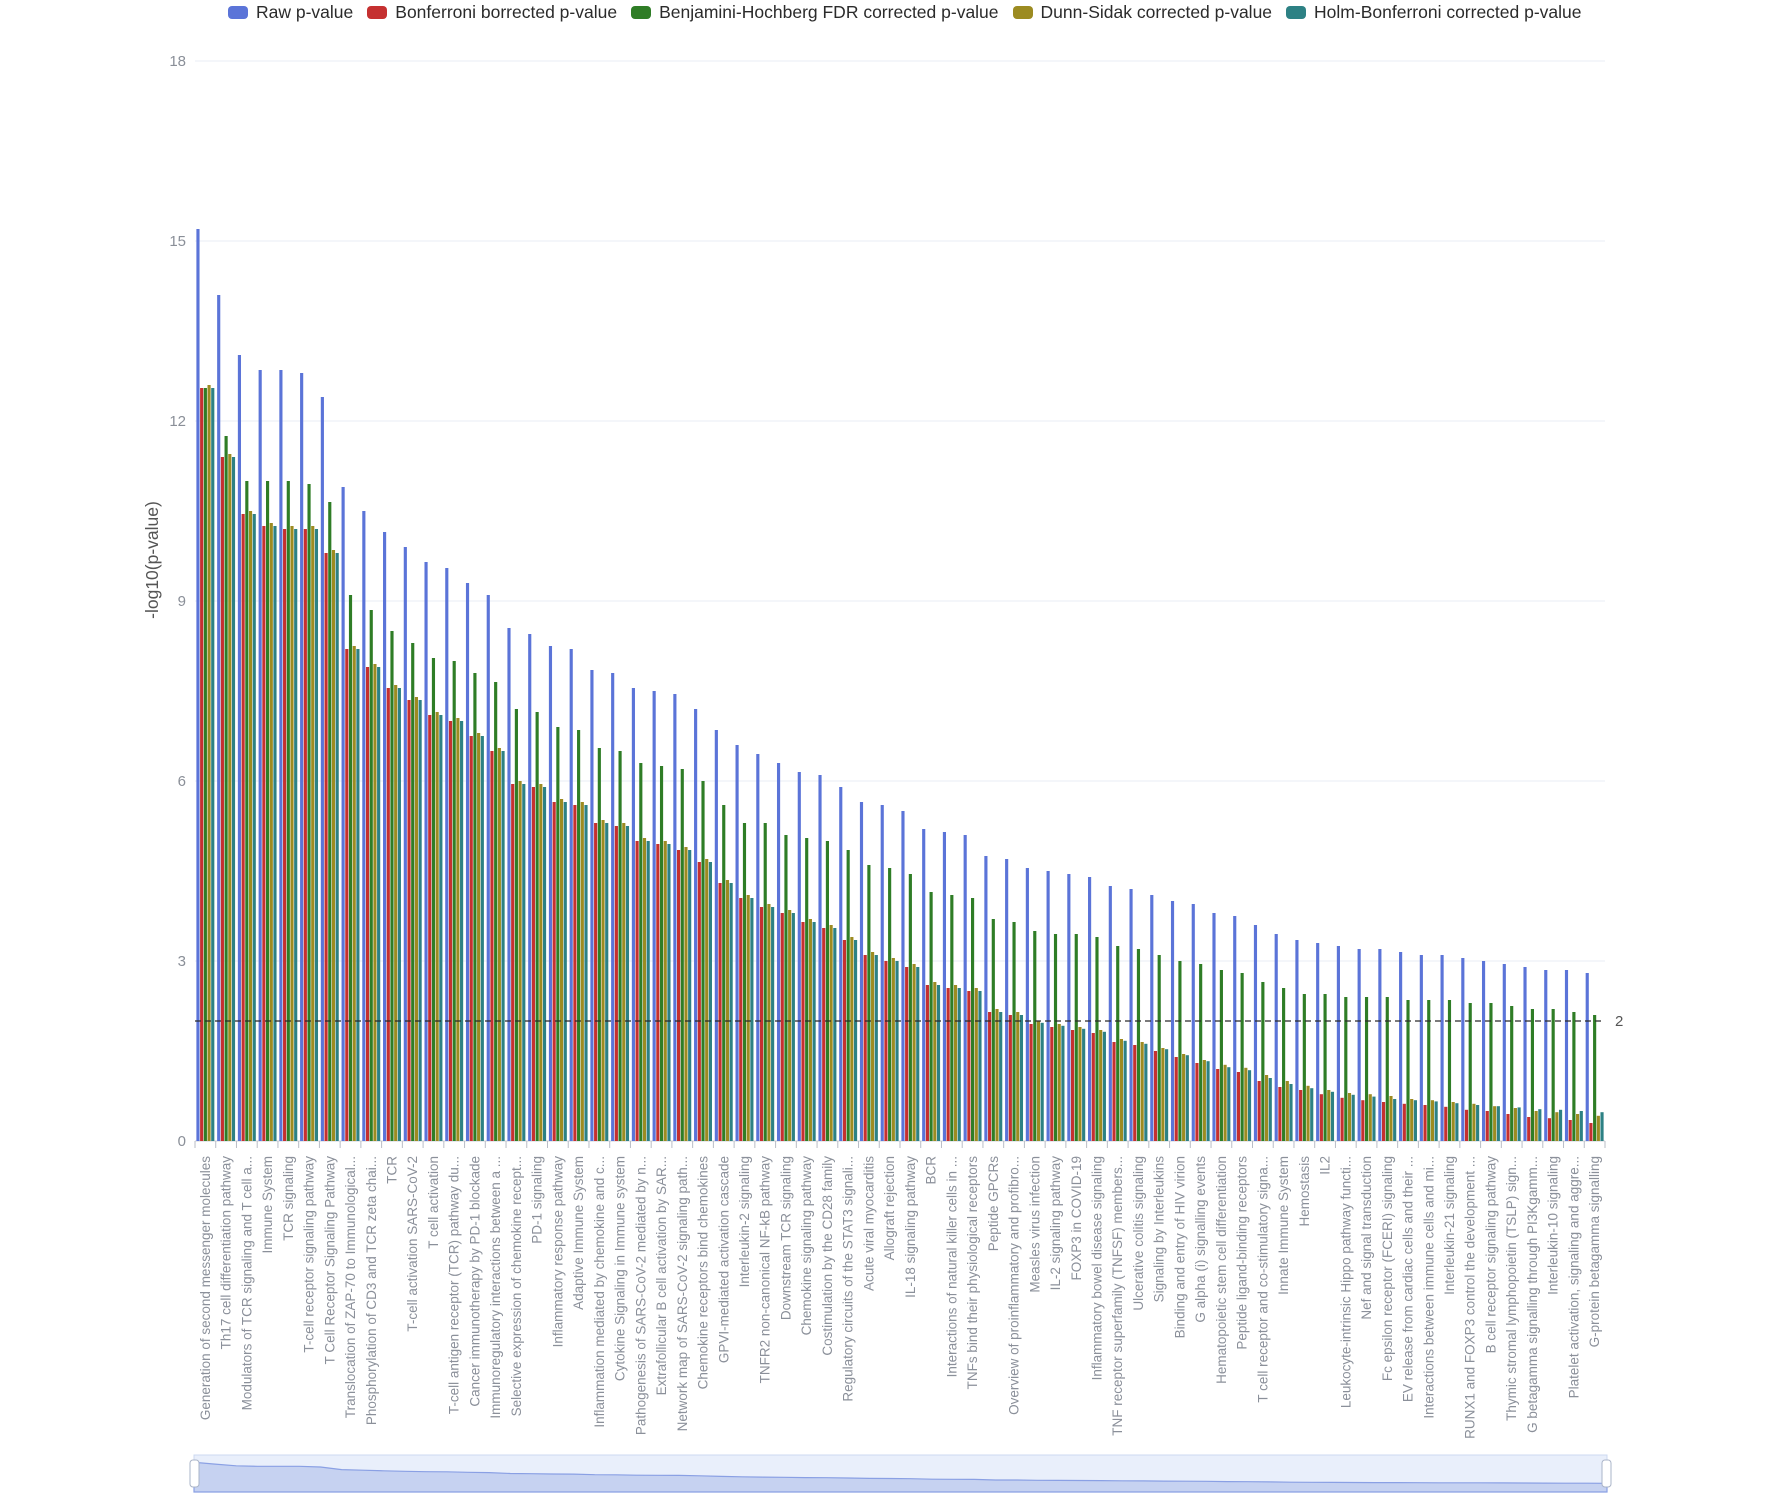  I want to click on legend-item-holm: Holm-Bonferroni corrected p-value, so click(1434, 12).